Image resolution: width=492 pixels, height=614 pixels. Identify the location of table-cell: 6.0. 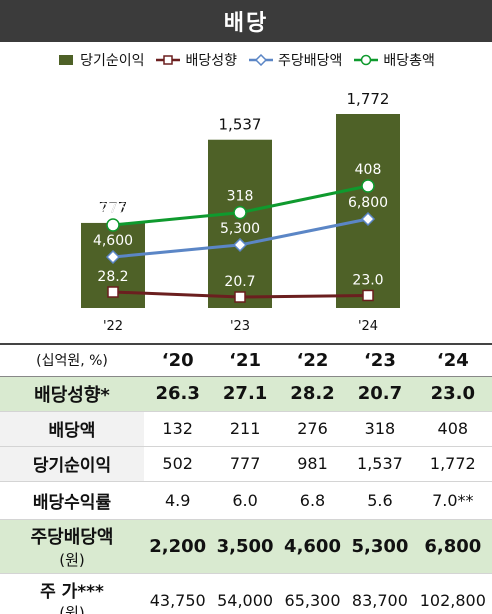
(245, 500).